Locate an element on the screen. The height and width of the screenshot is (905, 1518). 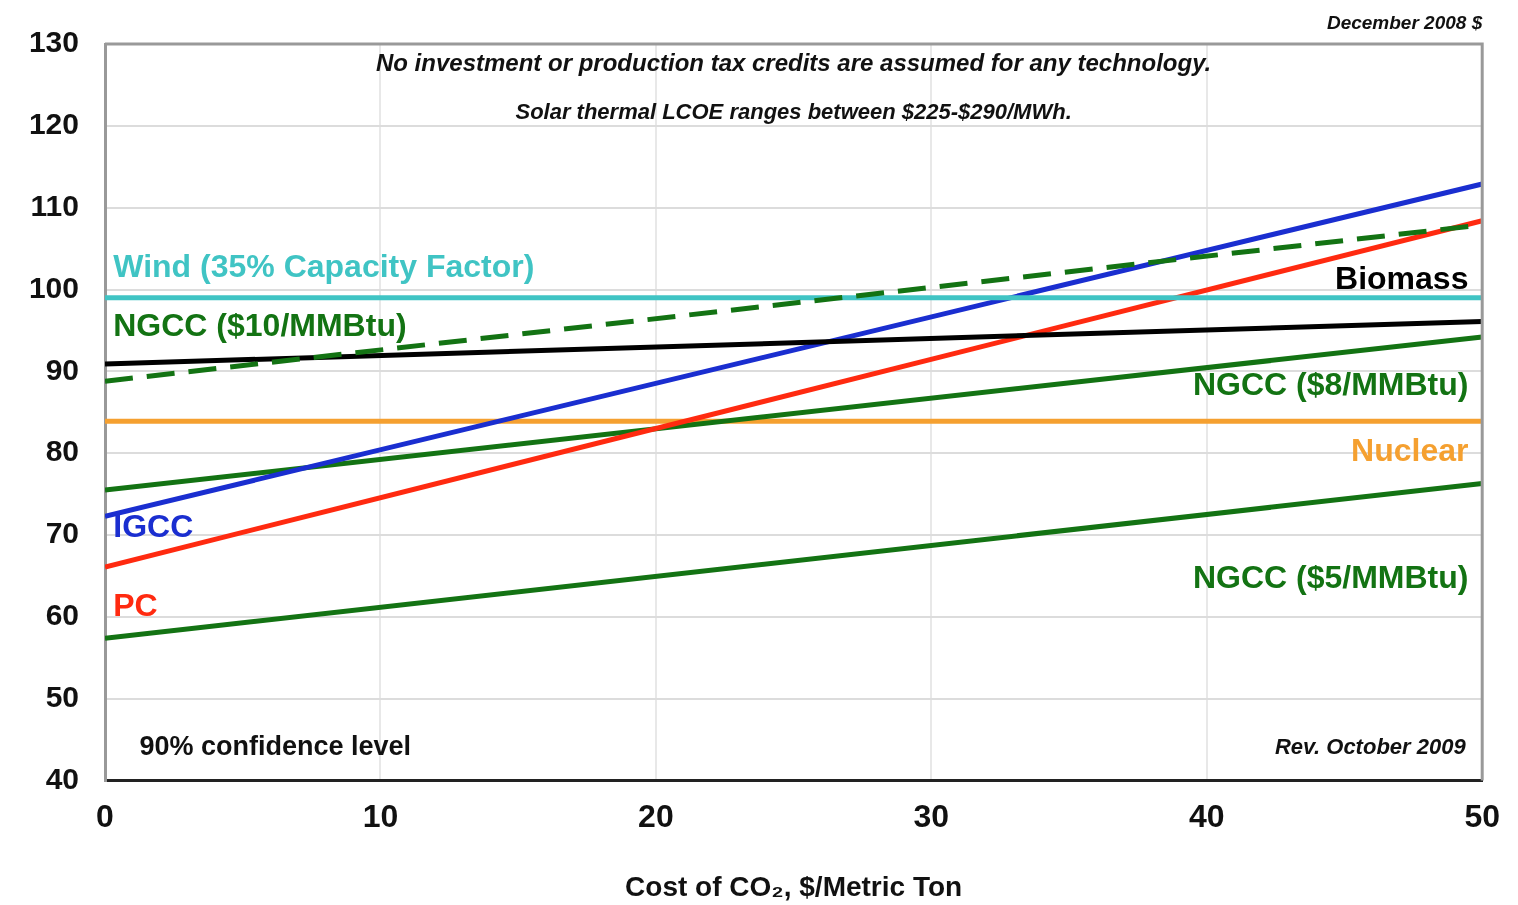
x-tick-label: 30 is located at coordinates (931, 815).